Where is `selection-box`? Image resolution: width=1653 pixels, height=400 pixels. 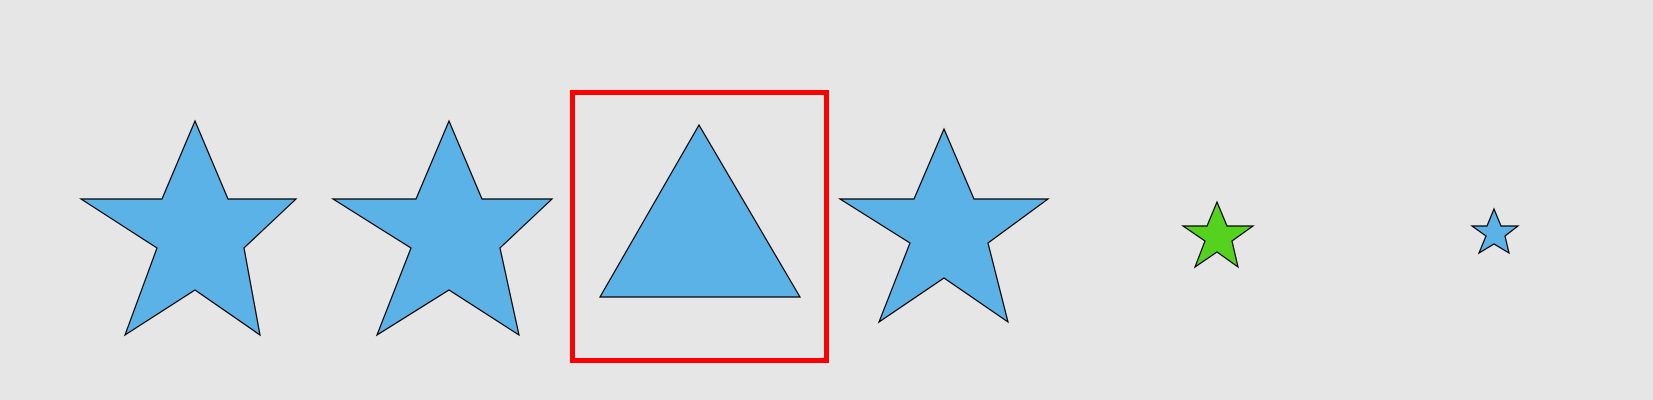 selection-box is located at coordinates (699, 226).